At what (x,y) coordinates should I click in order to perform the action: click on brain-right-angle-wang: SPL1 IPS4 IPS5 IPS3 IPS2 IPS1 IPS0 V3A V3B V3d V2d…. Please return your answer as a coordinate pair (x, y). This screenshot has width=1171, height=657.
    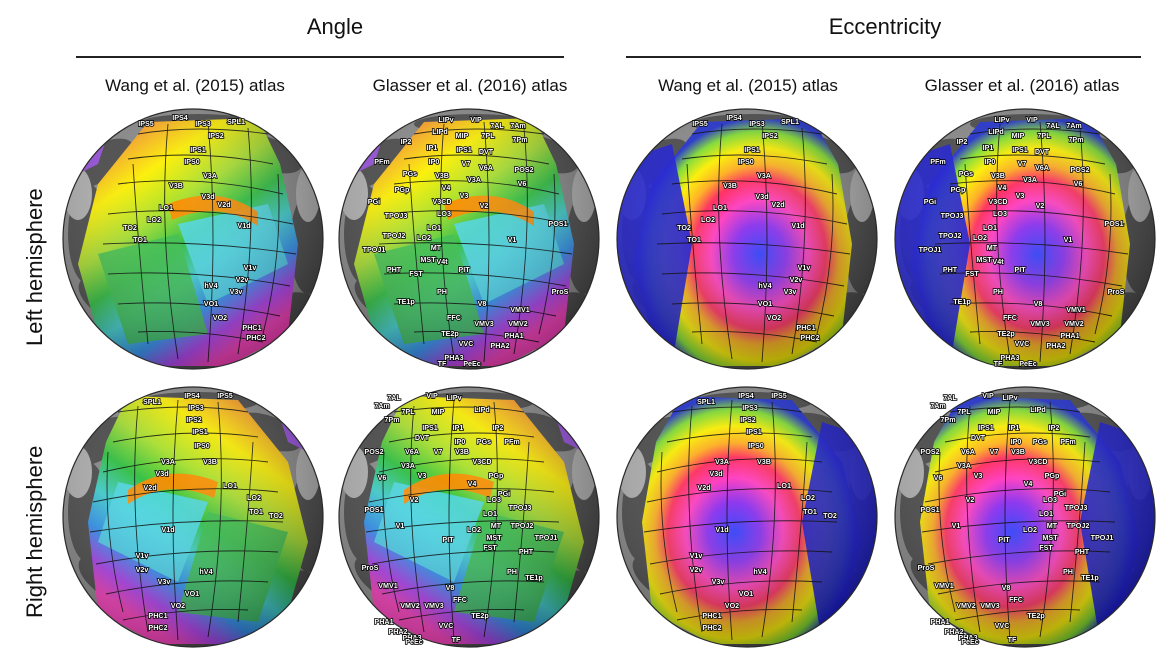
    Looking at the image, I should click on (193, 517).